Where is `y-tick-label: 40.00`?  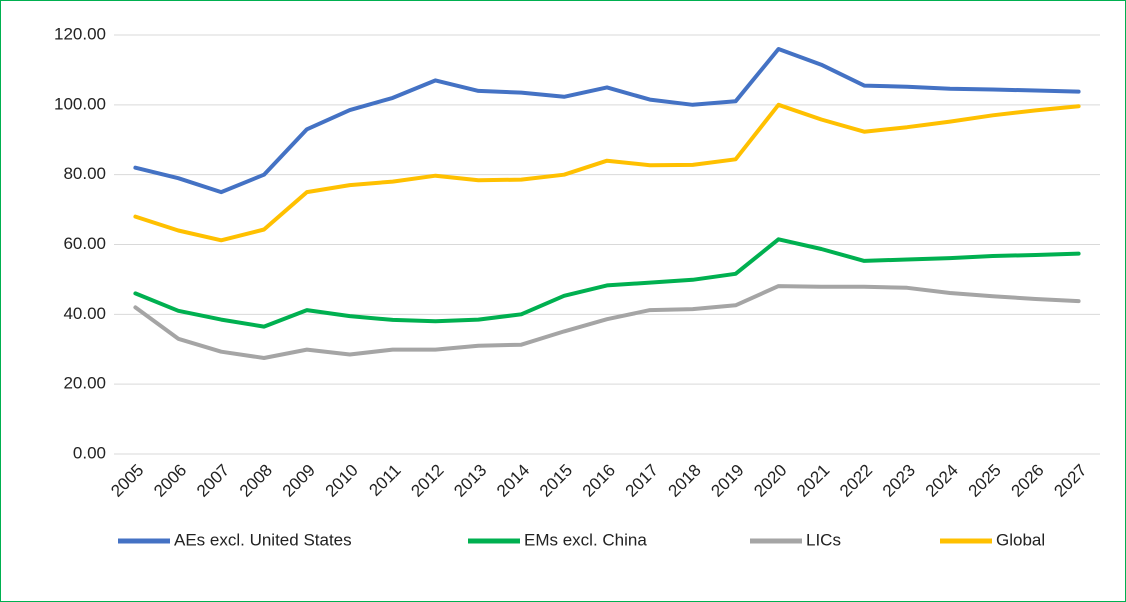
y-tick-label: 40.00 is located at coordinates (84, 313).